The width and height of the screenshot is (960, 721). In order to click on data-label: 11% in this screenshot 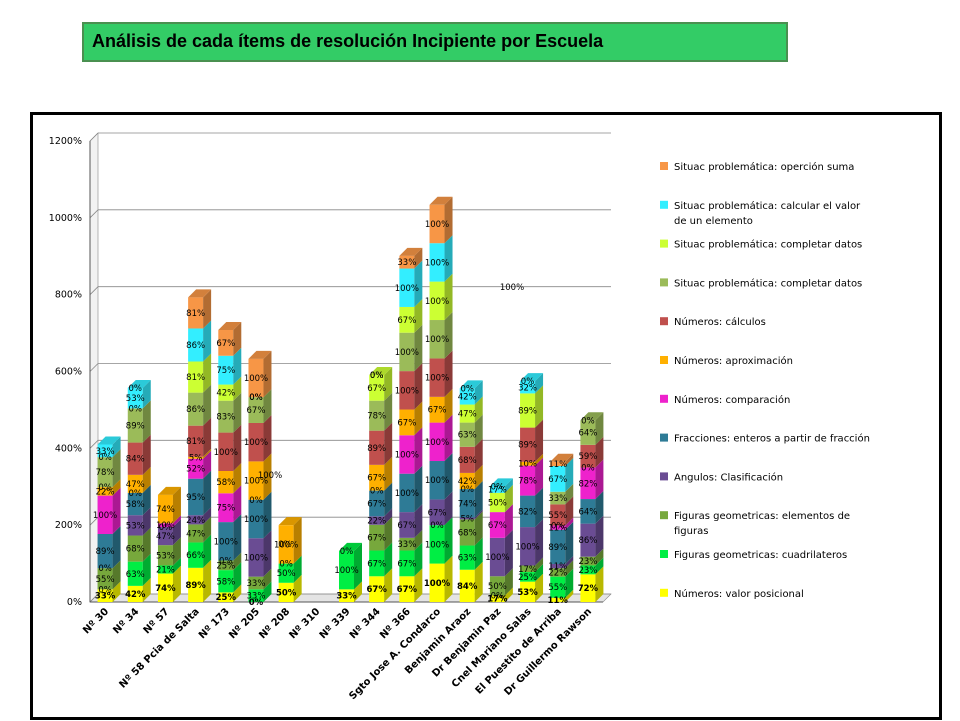, I will do `click(558, 601)`.